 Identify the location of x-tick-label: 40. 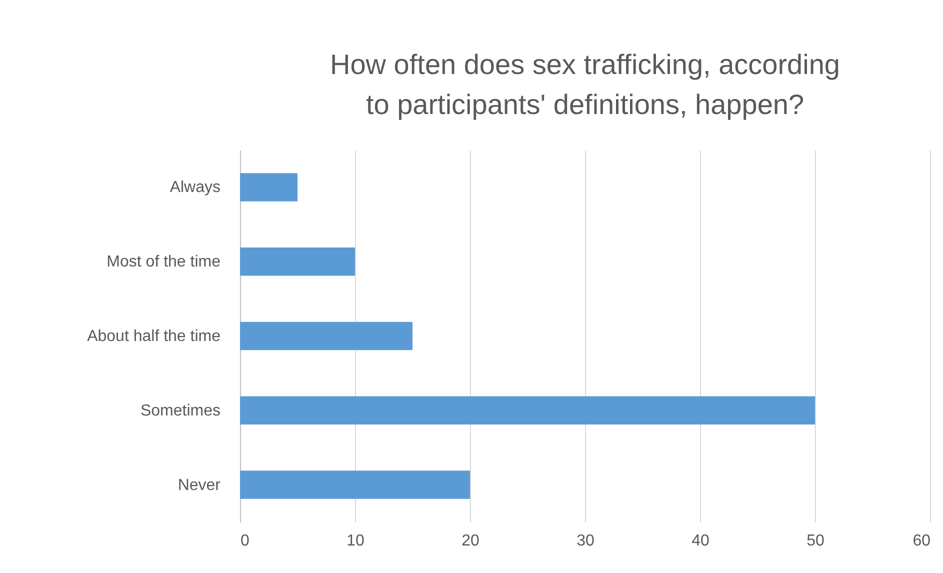
(701, 541).